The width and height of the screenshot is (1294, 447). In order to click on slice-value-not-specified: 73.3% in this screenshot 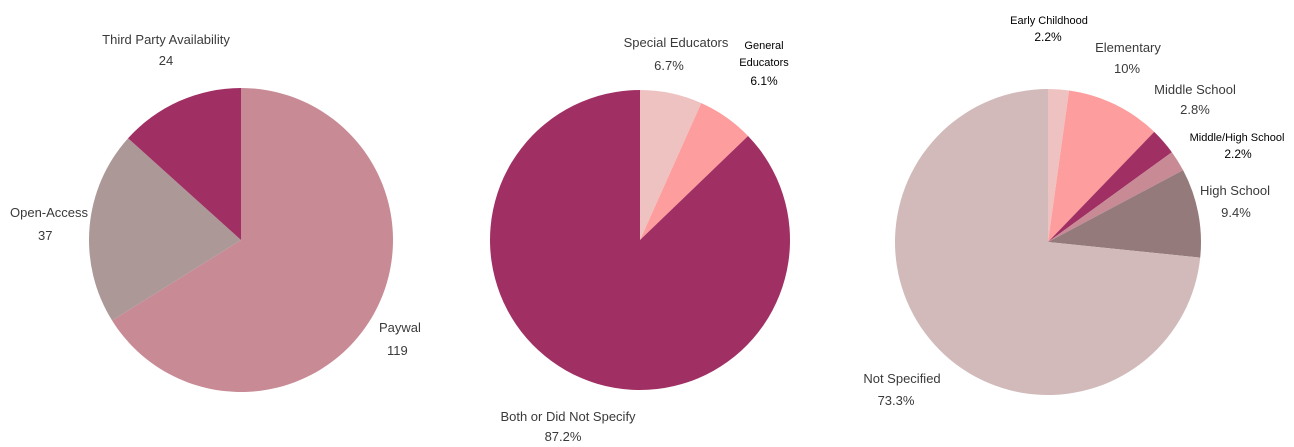, I will do `click(896, 400)`.